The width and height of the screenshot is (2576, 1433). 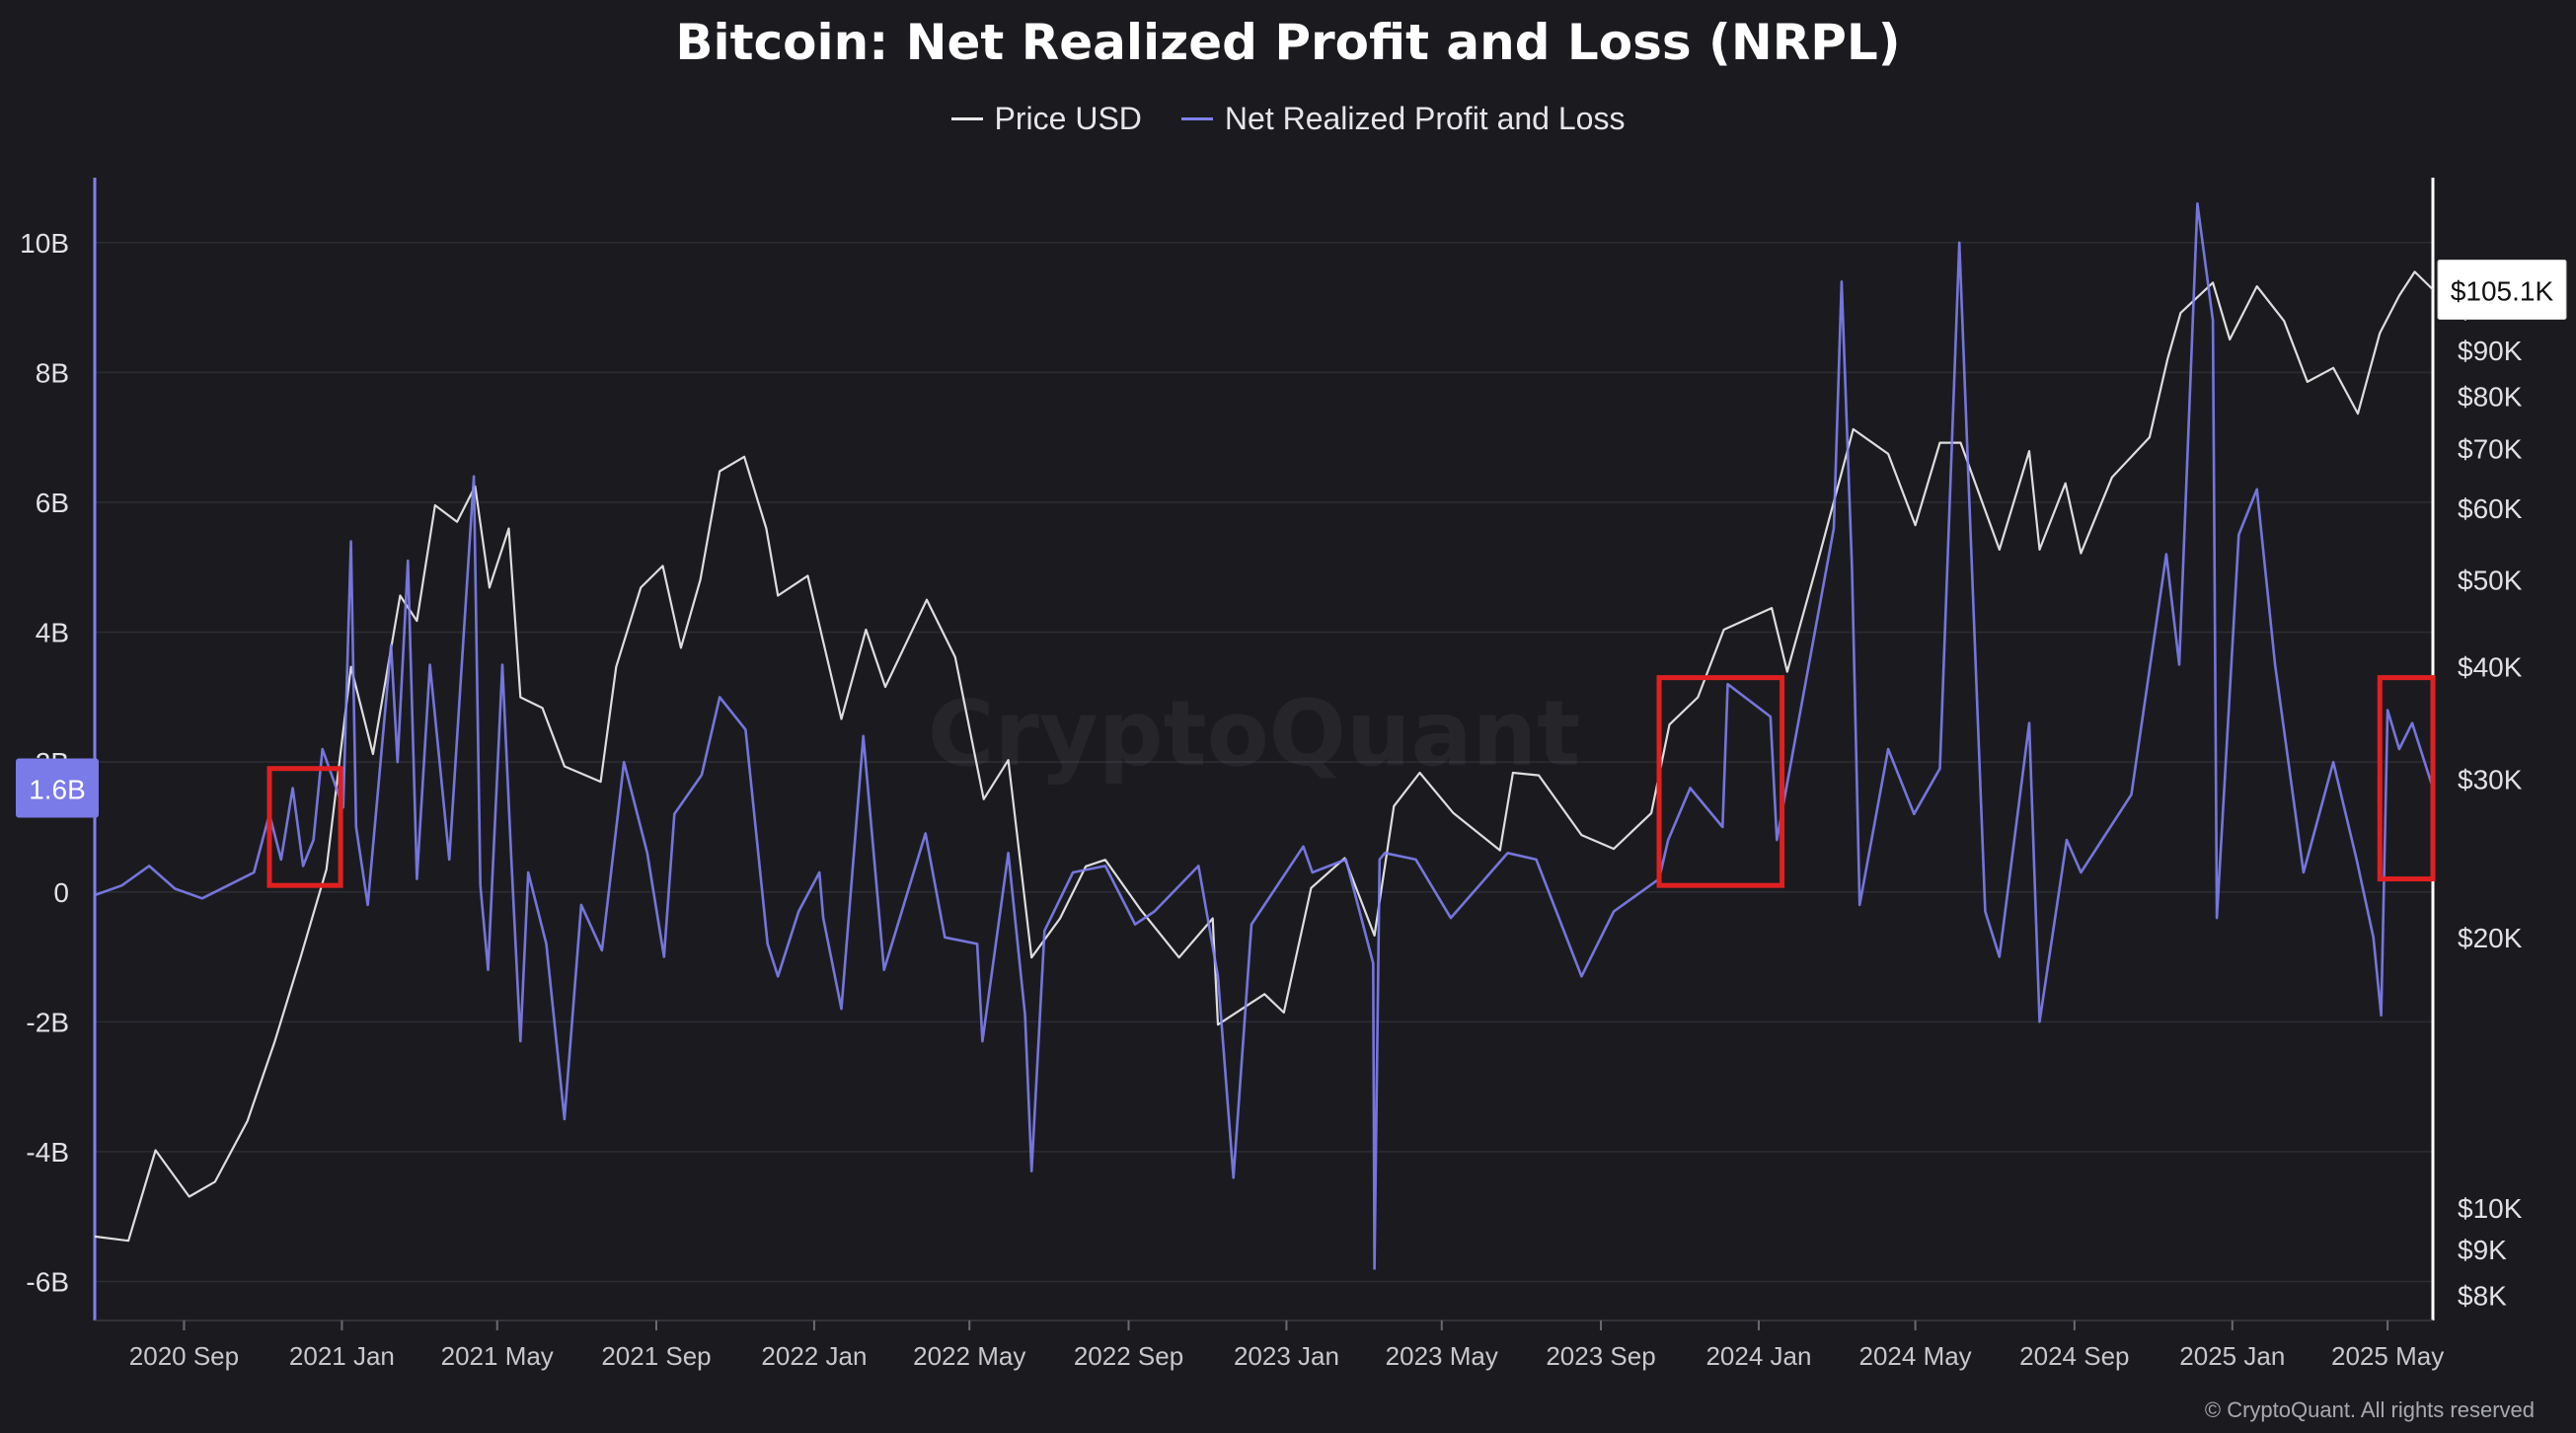 I want to click on y-right-tick-label: $60K, so click(x=2490, y=508).